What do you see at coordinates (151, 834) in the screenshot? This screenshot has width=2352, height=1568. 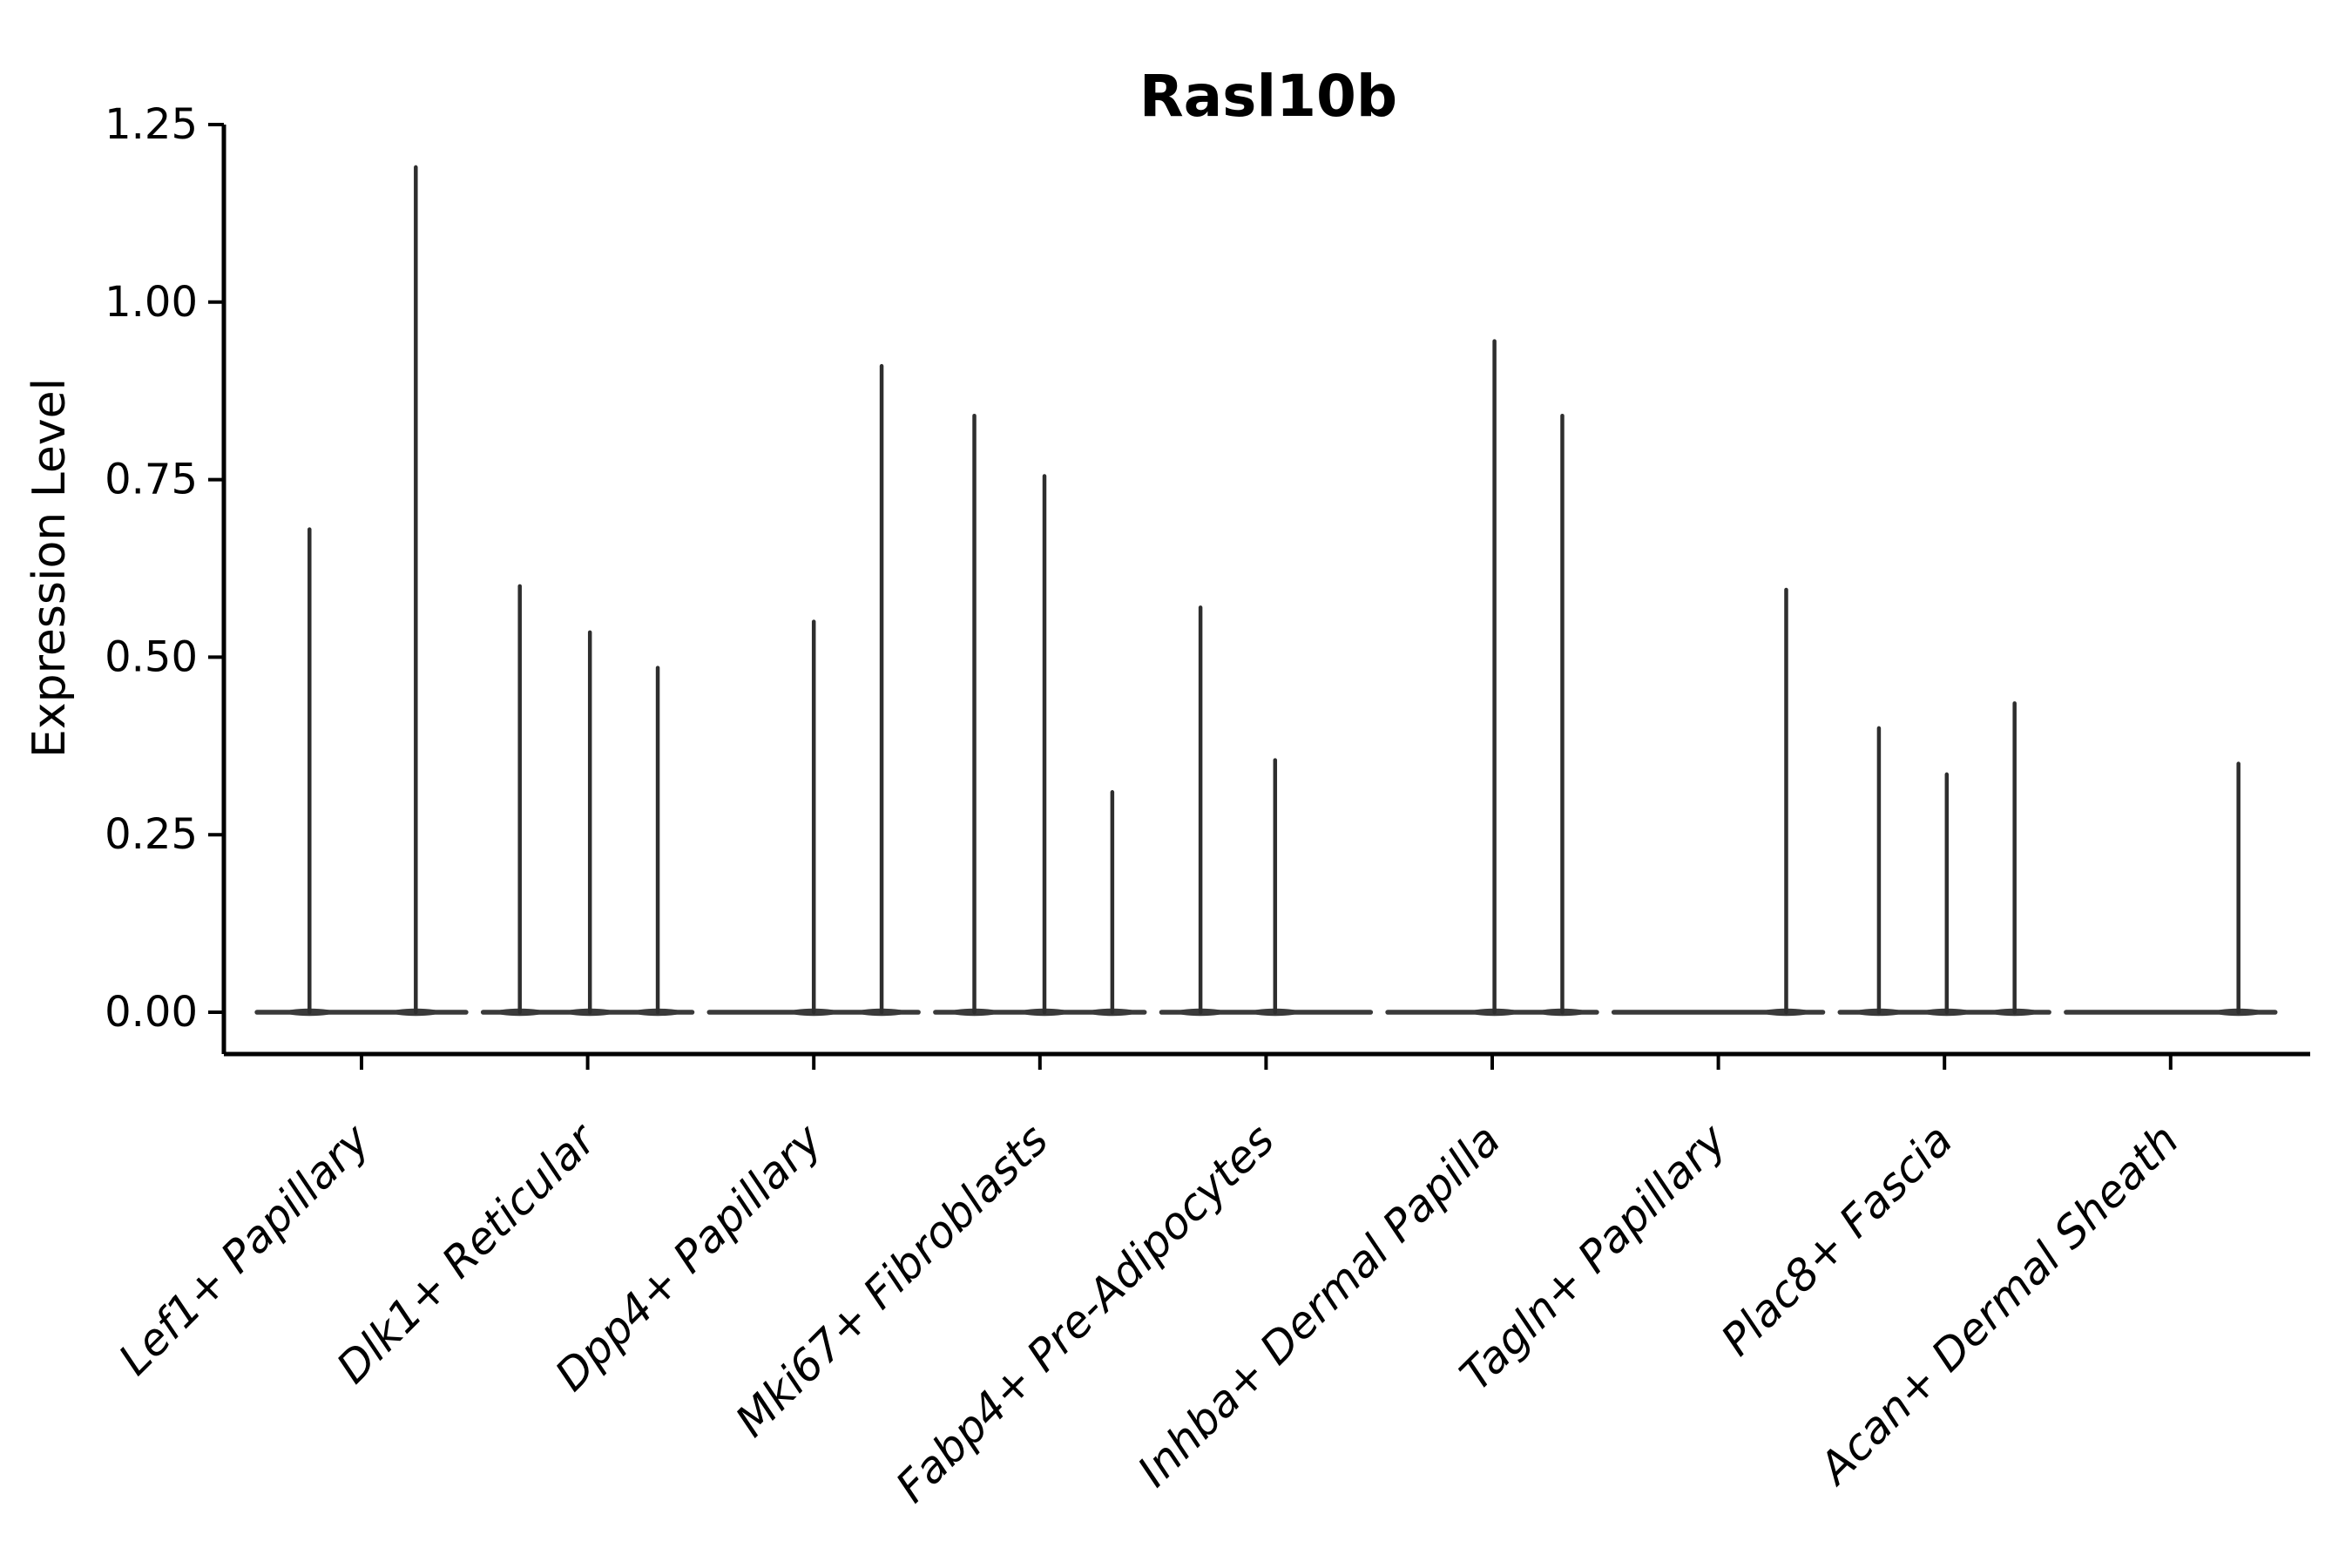 I see `y-tick-label: 0.25` at bounding box center [151, 834].